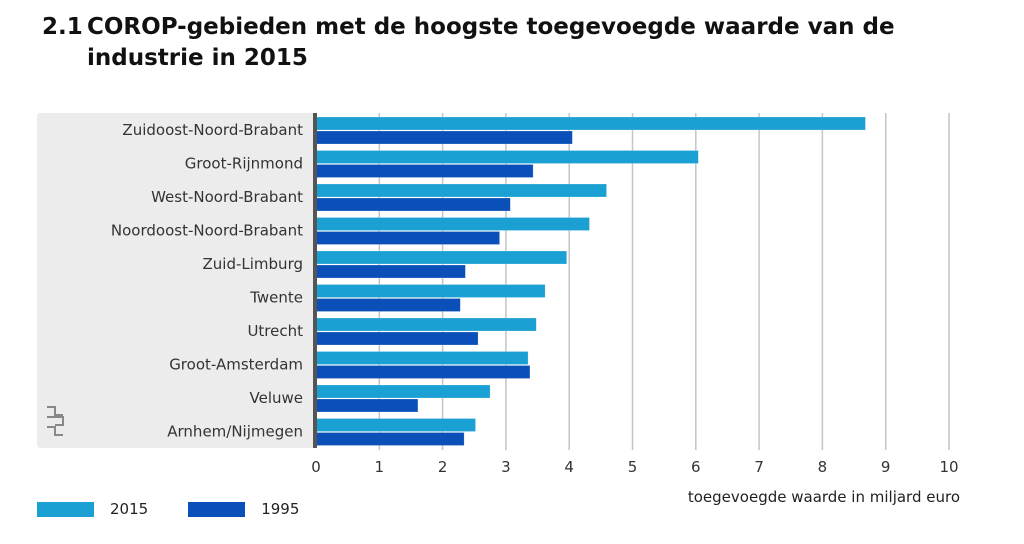  What do you see at coordinates (277, 398) in the screenshot?
I see `category-label: Veluwe` at bounding box center [277, 398].